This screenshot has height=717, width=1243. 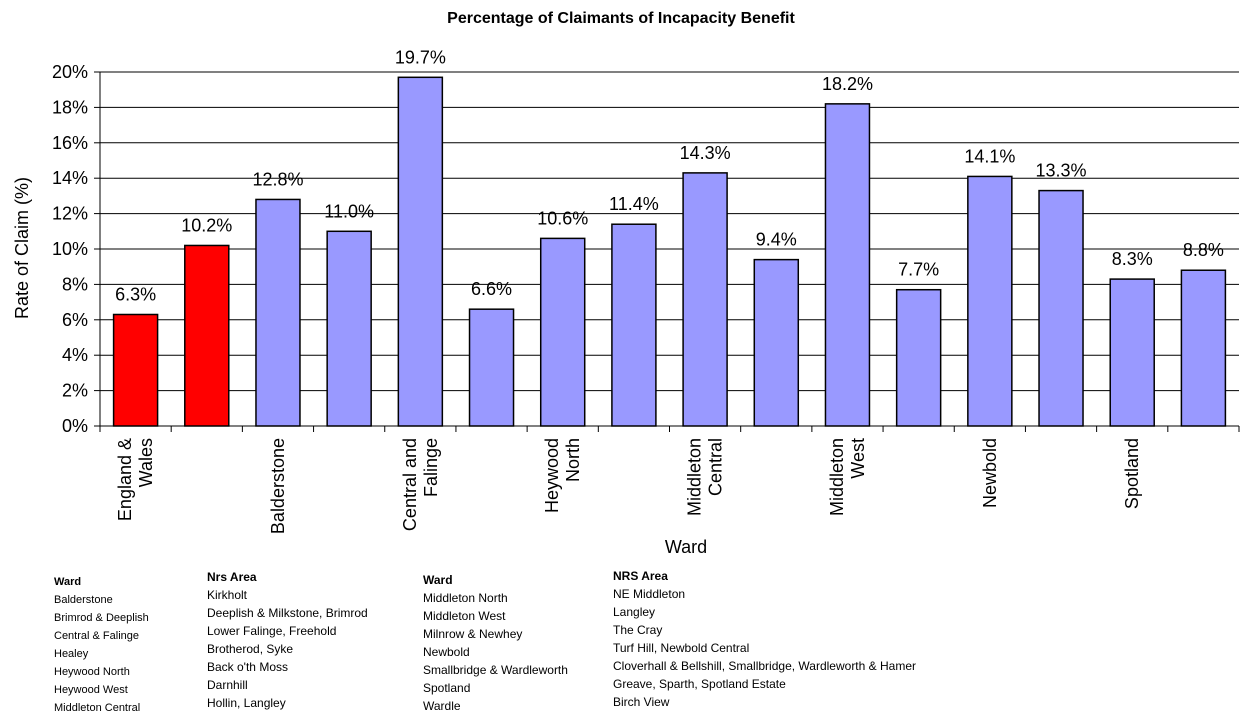 I want to click on ward-table-2-row: Wardle, so click(x=442, y=706).